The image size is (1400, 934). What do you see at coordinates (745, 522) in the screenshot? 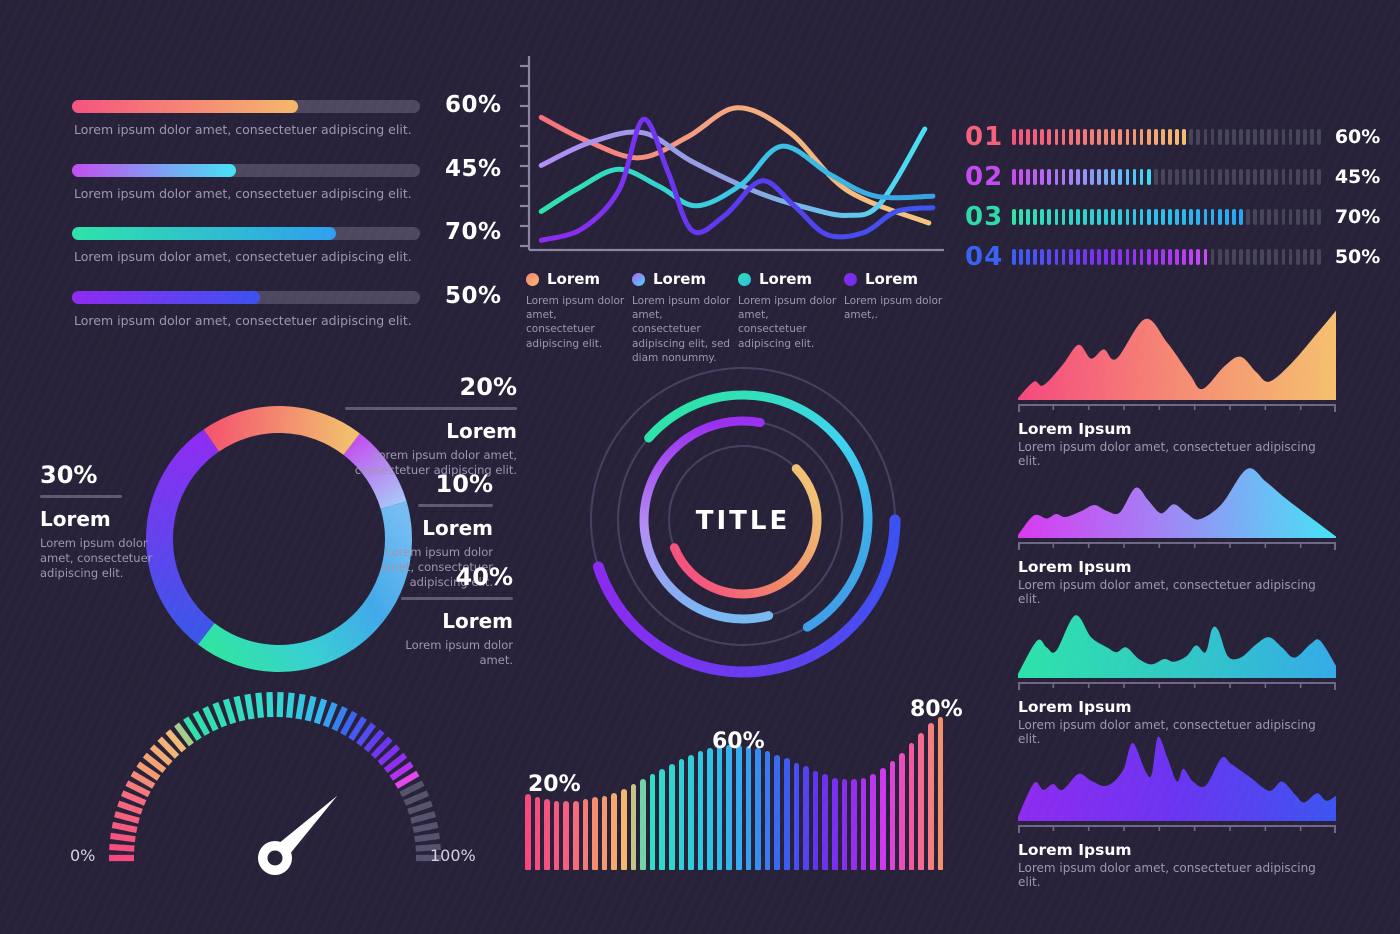
I see `radial-rings-chart` at bounding box center [745, 522].